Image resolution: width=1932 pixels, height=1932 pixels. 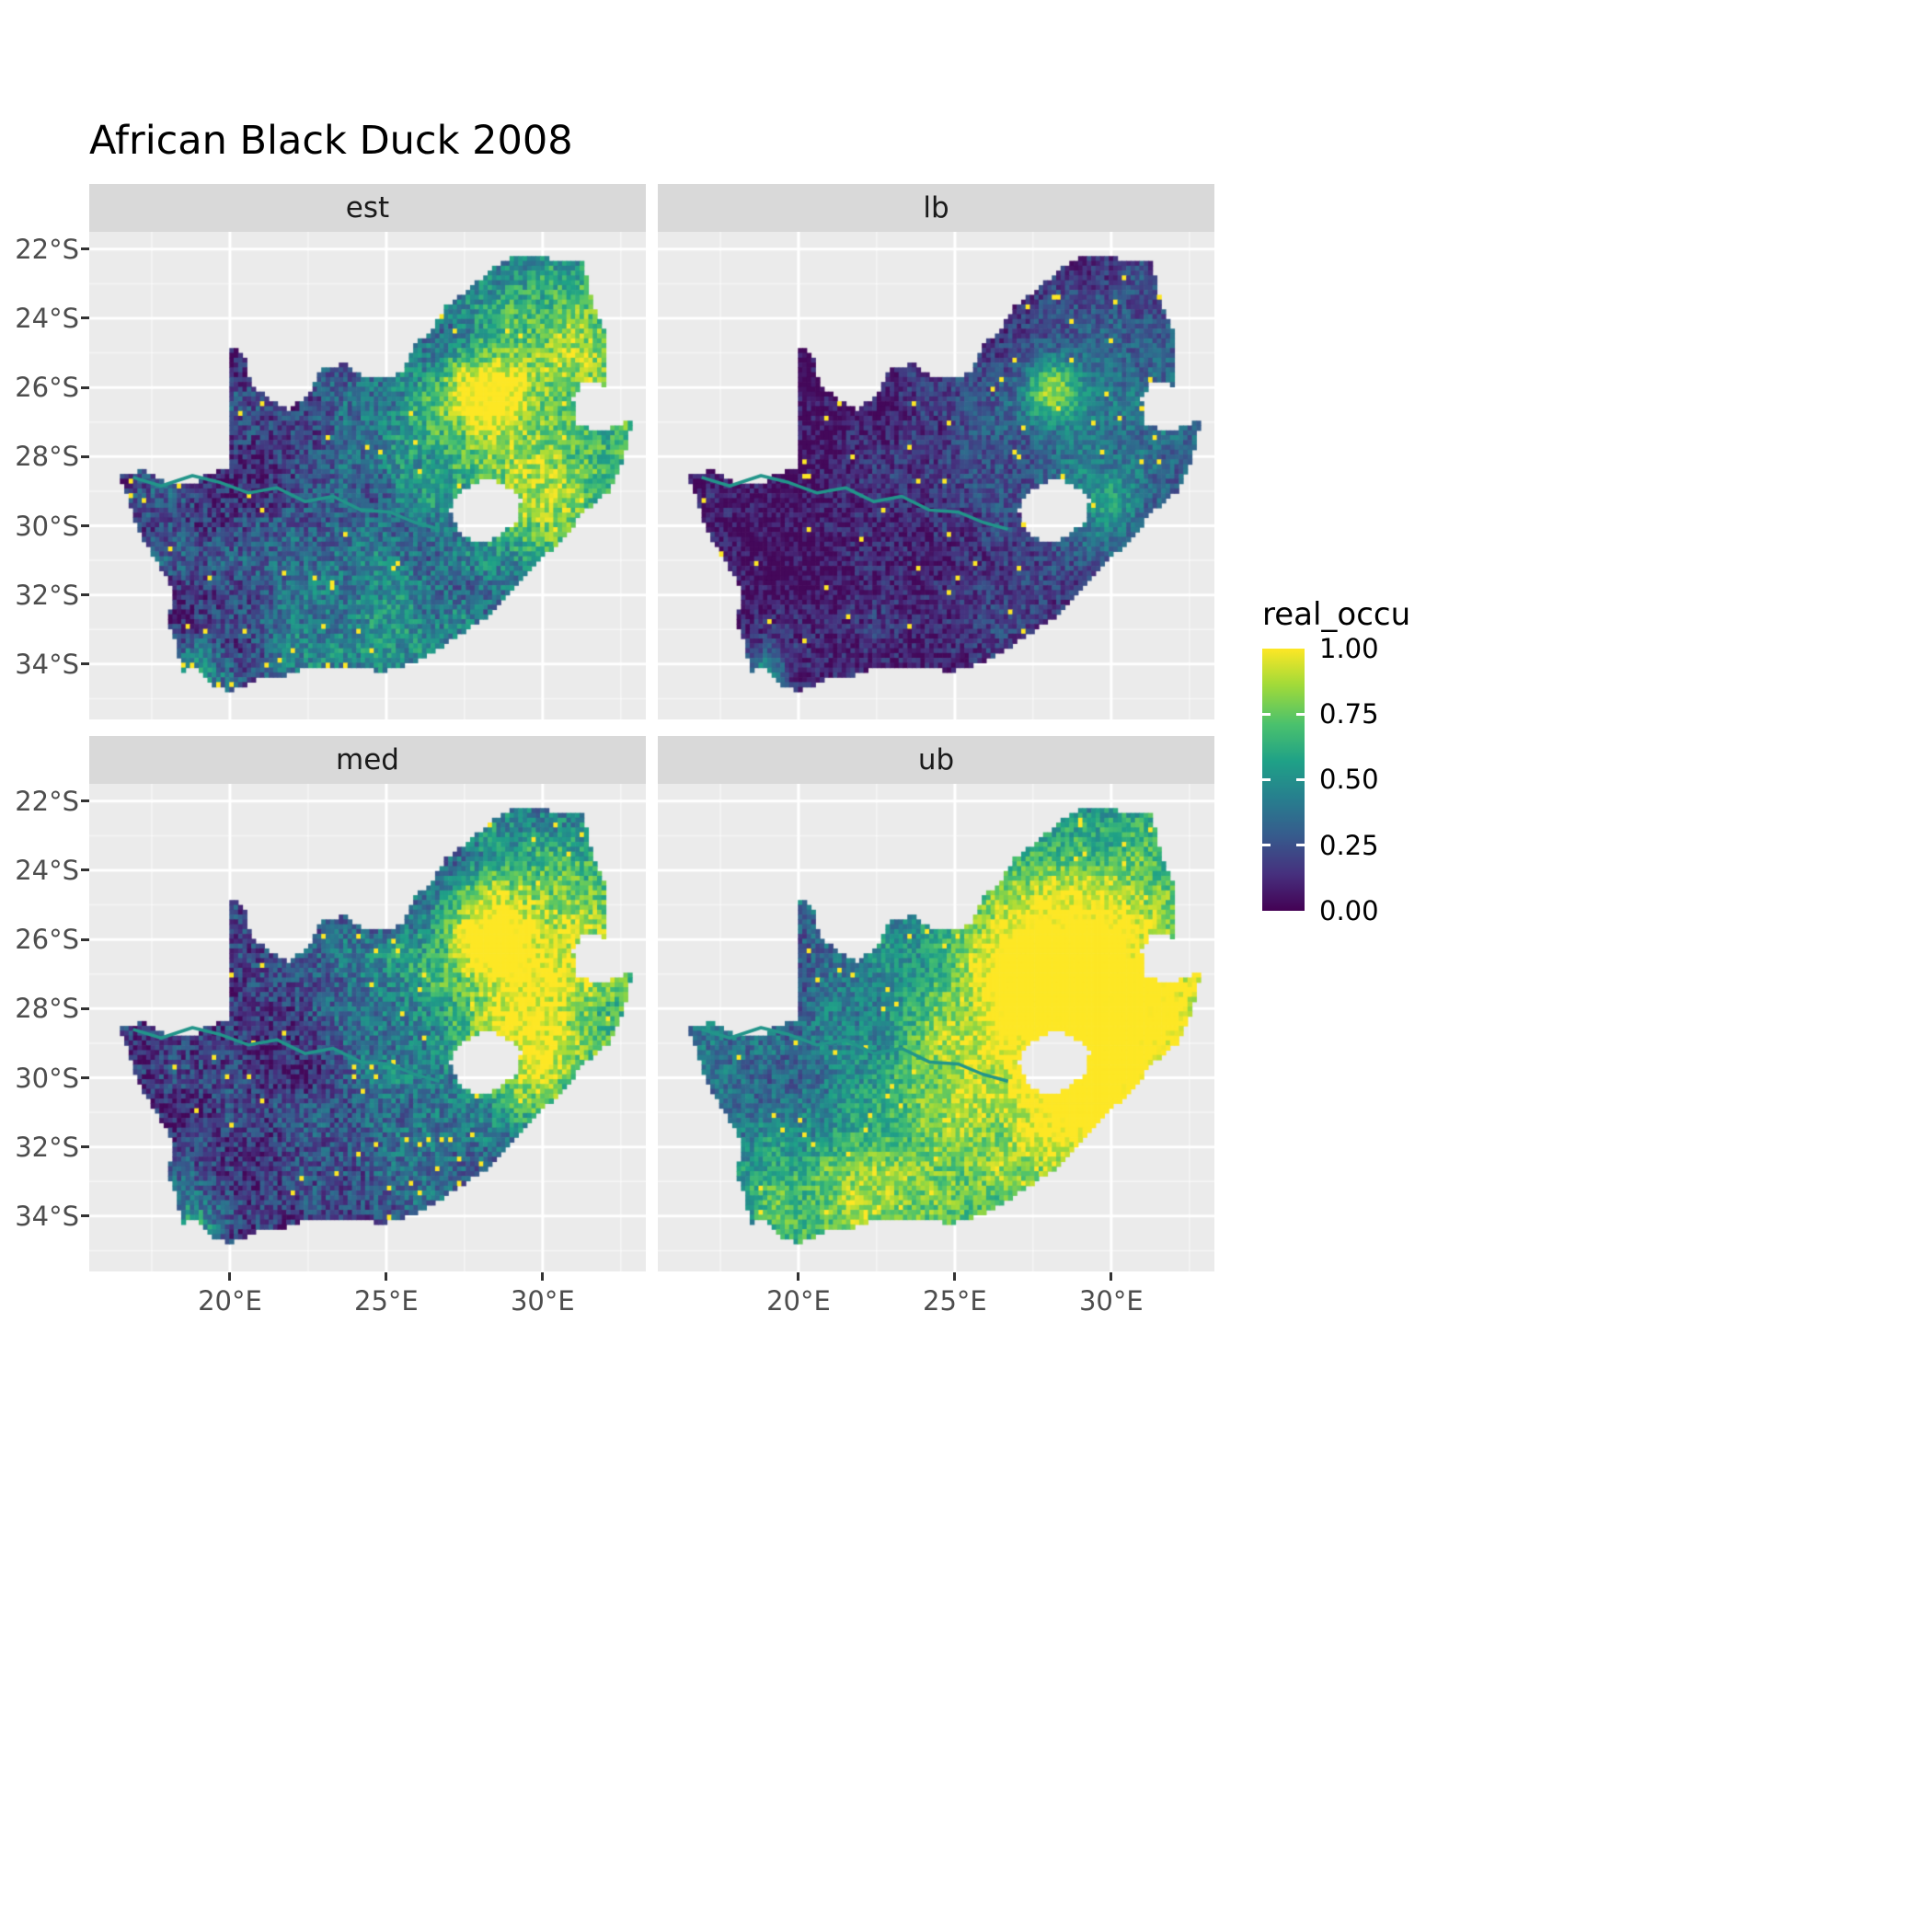 What do you see at coordinates (1336, 614) in the screenshot?
I see `legend-title: real_occu` at bounding box center [1336, 614].